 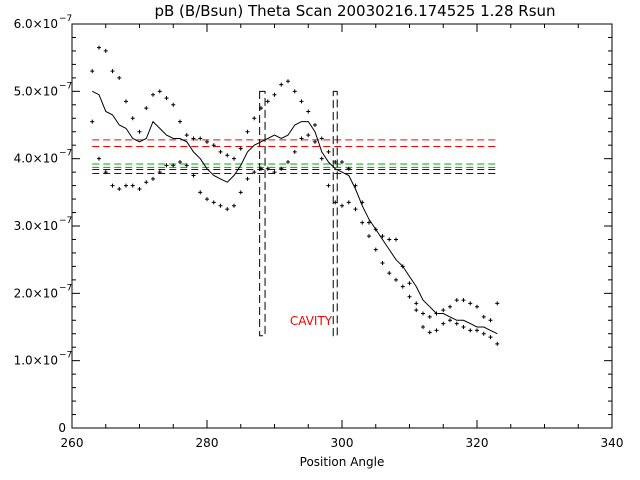 I want to click on x-tick-label: 340, so click(x=612, y=443).